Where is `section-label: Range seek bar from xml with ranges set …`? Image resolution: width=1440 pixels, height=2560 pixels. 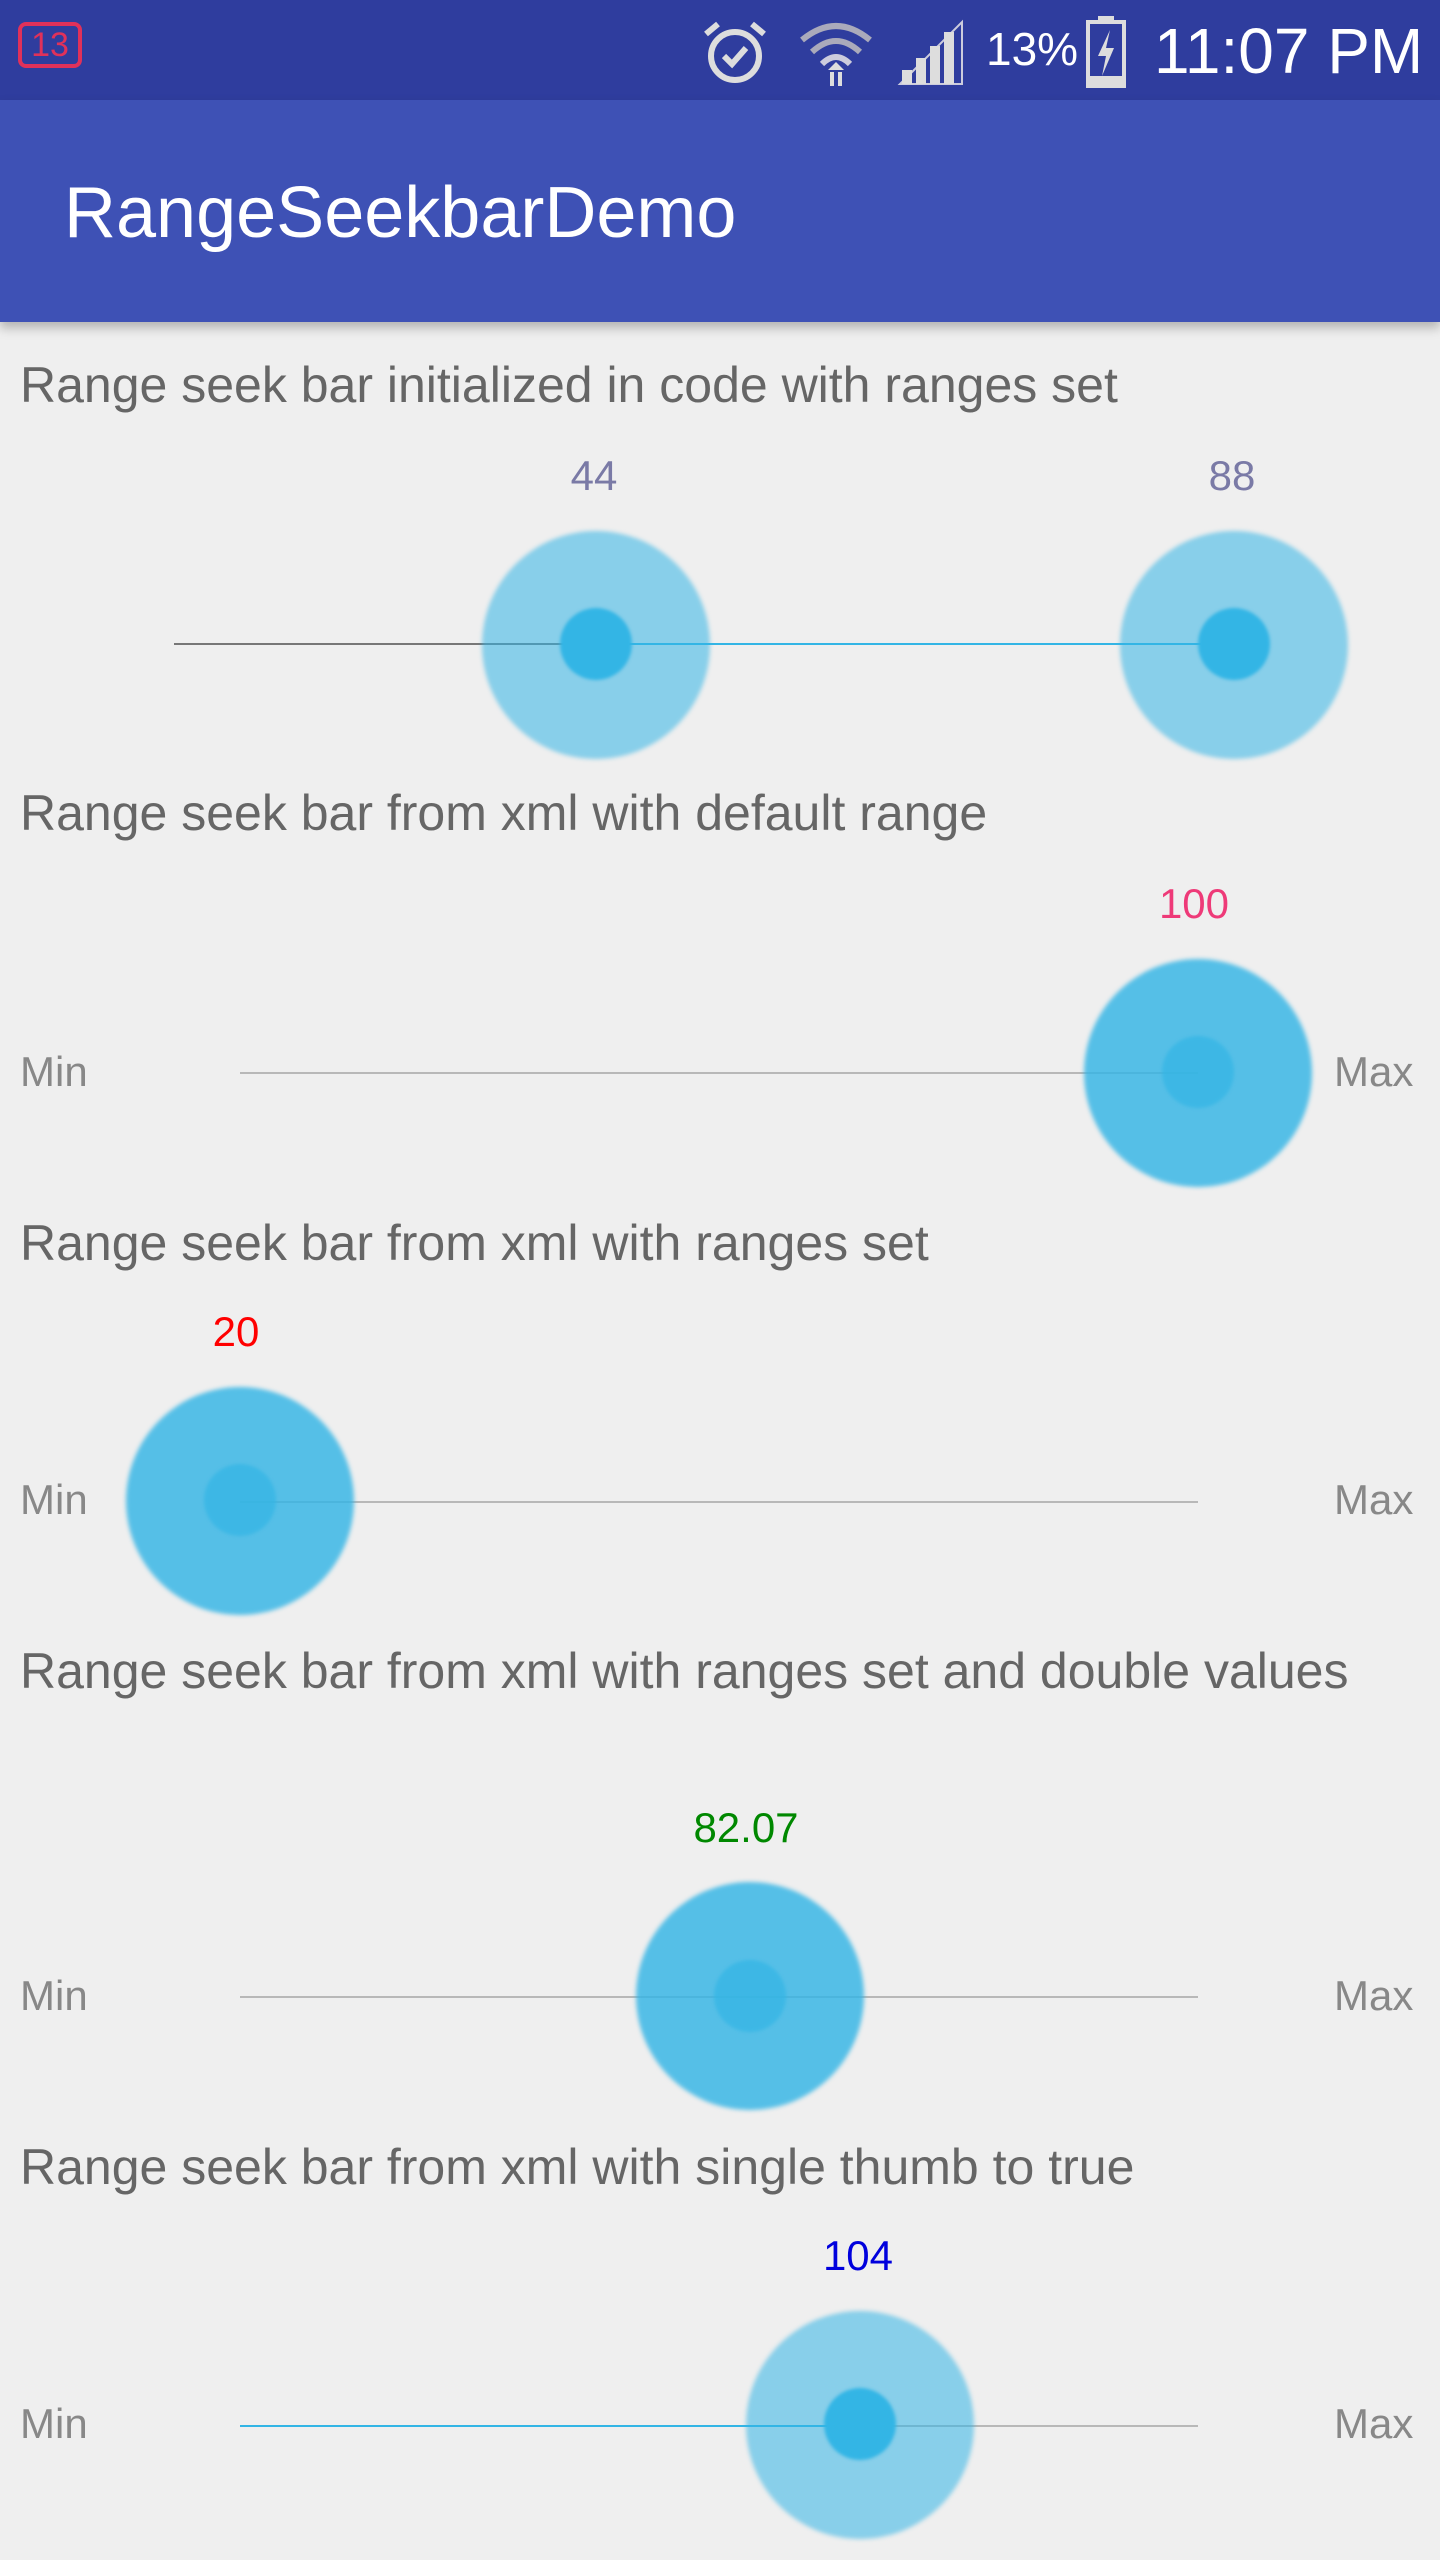 section-label: Range seek bar from xml with ranges set … is located at coordinates (684, 1671).